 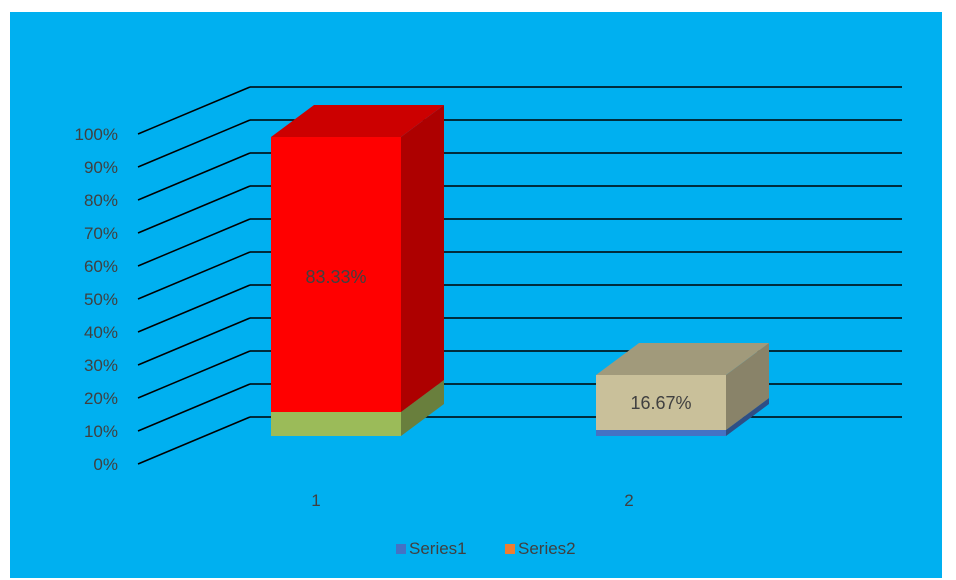 What do you see at coordinates (101, 266) in the screenshot?
I see `y-tick-label: 60%` at bounding box center [101, 266].